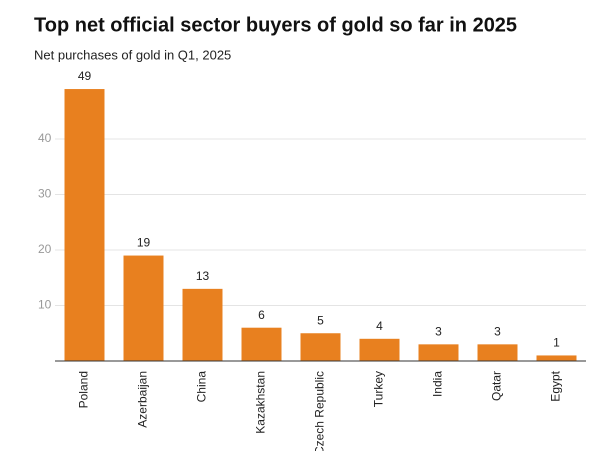 The height and width of the screenshot is (451, 600). What do you see at coordinates (45, 194) in the screenshot?
I see `y-tick-label: 30` at bounding box center [45, 194].